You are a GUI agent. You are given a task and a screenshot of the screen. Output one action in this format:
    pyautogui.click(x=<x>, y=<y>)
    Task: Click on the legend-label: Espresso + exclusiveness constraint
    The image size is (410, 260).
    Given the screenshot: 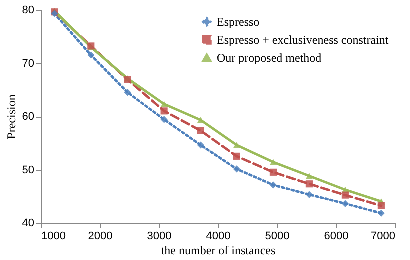 What is the action you would take?
    pyautogui.click(x=303, y=40)
    